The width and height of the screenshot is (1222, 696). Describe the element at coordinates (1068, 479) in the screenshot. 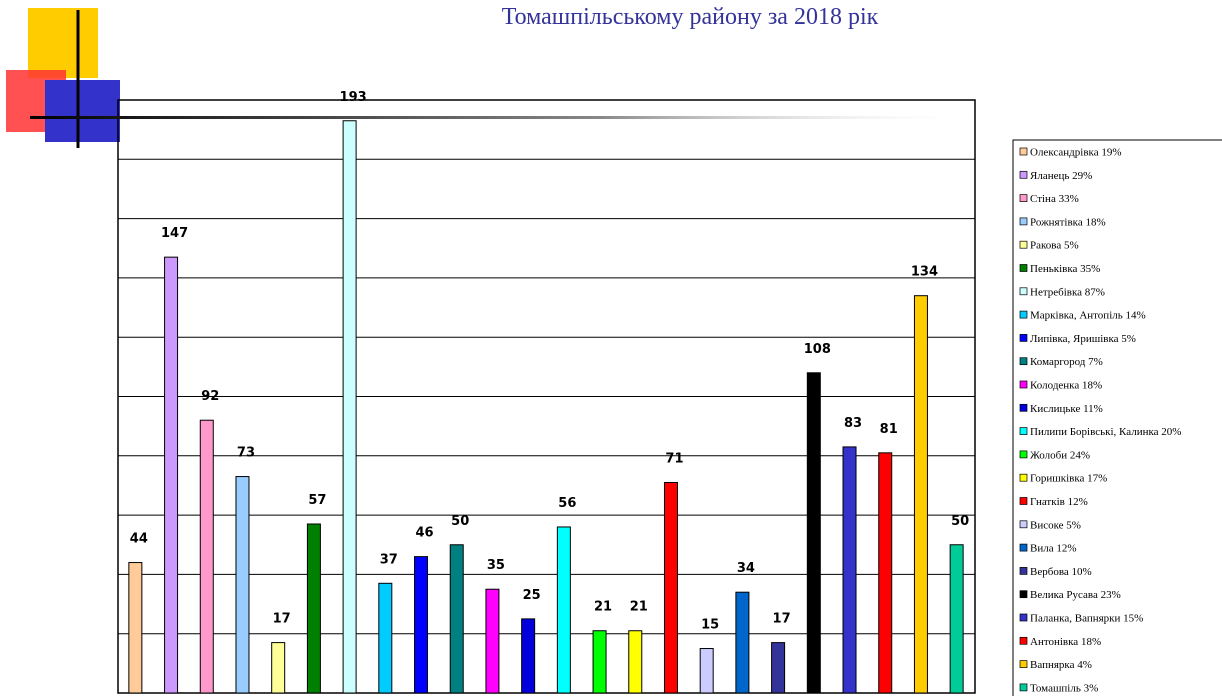

I see `legend-label: Горишківка 17%` at that location.